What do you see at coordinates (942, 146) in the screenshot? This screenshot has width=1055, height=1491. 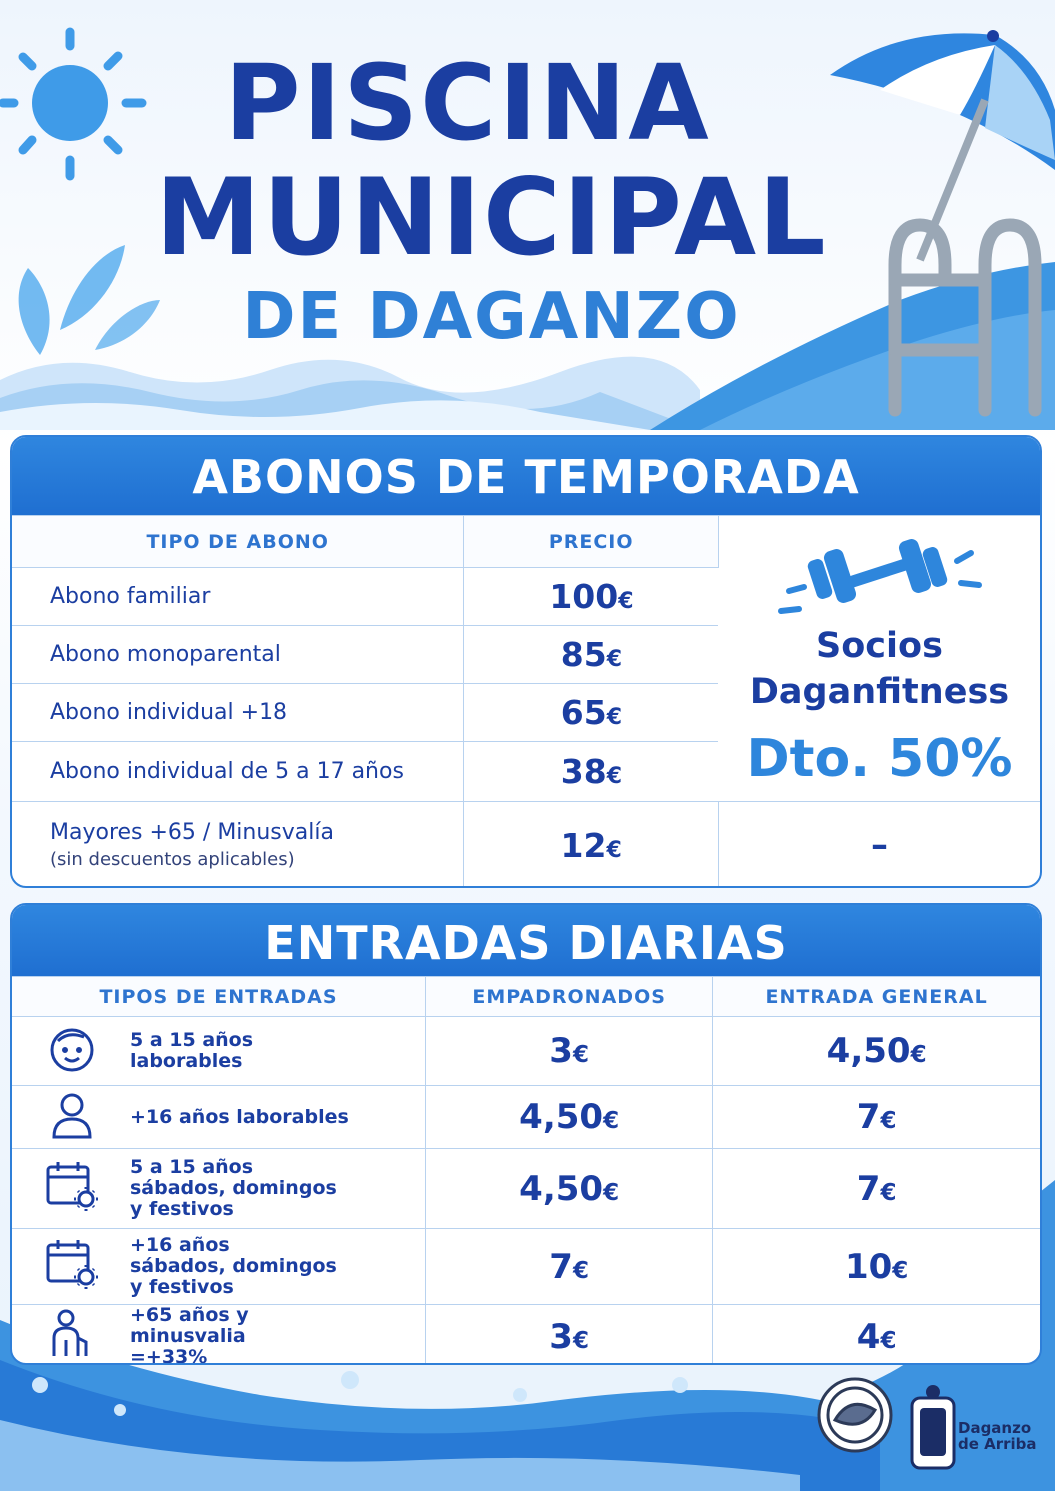 I see `beach-umbrella-icon` at bounding box center [942, 146].